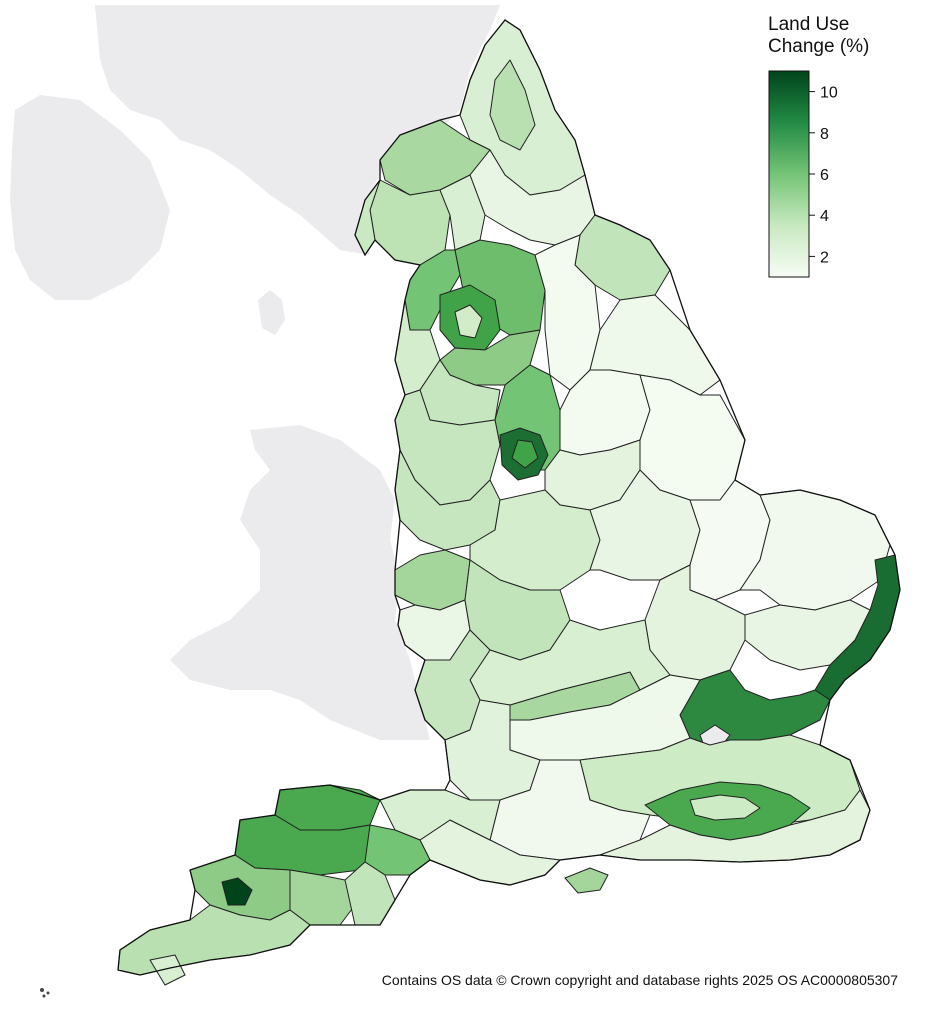 This screenshot has width=928, height=1029. What do you see at coordinates (824, 134) in the screenshot?
I see `legend-tick-label: 8` at bounding box center [824, 134].